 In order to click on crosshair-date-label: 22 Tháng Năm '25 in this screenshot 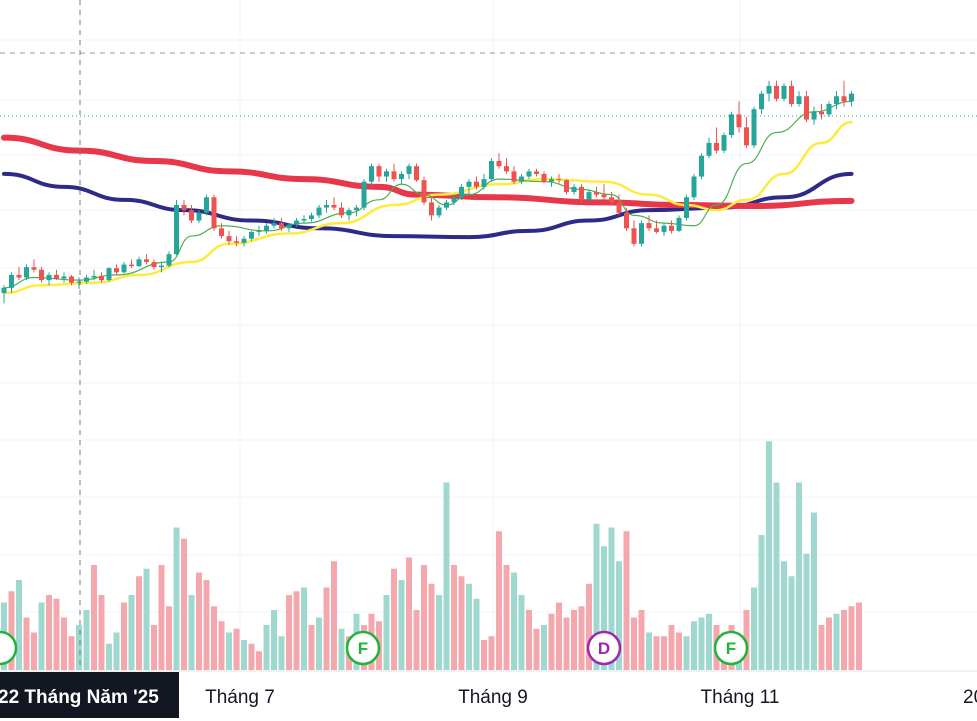, I will do `click(79, 697)`.